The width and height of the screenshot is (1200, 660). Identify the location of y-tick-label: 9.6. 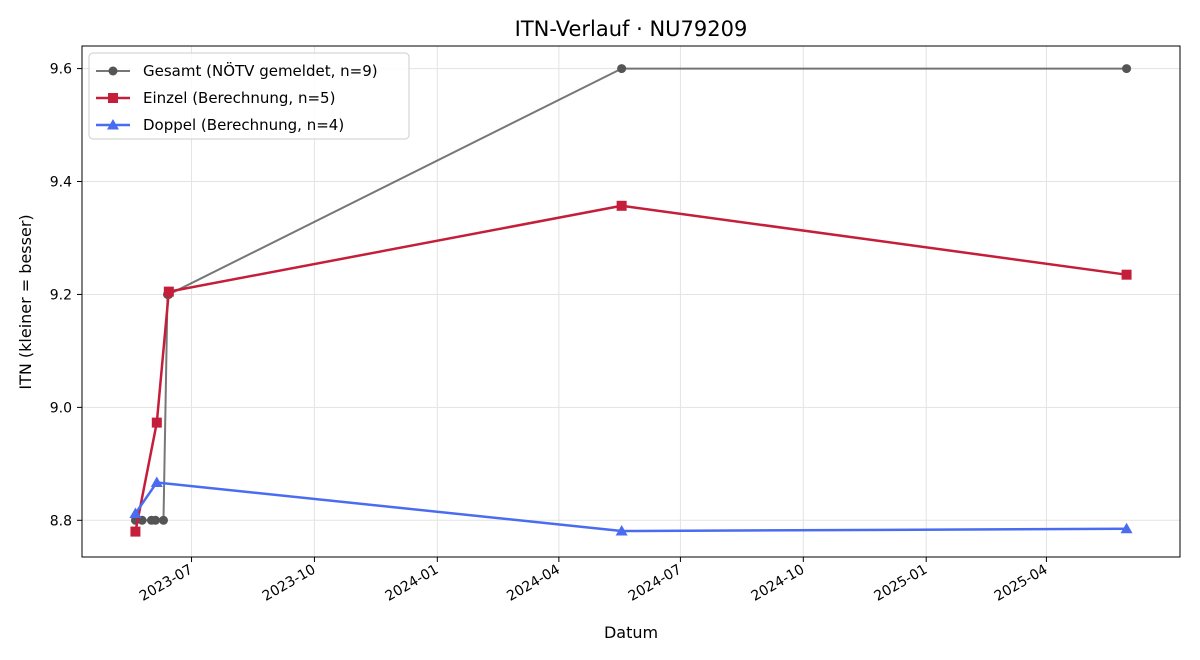
(61, 70).